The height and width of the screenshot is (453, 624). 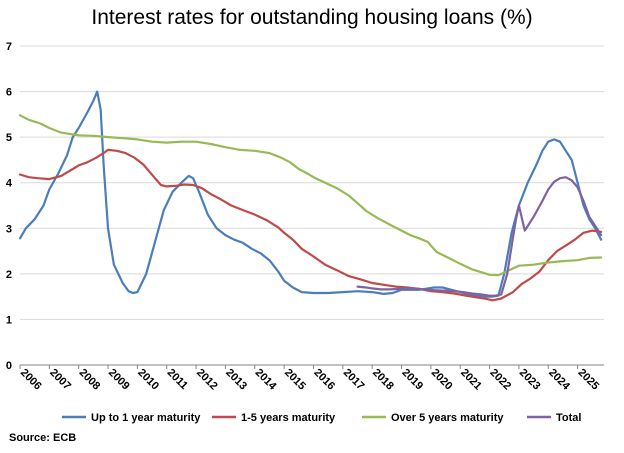 What do you see at coordinates (266, 380) in the screenshot?
I see `x-tick-label: 2014` at bounding box center [266, 380].